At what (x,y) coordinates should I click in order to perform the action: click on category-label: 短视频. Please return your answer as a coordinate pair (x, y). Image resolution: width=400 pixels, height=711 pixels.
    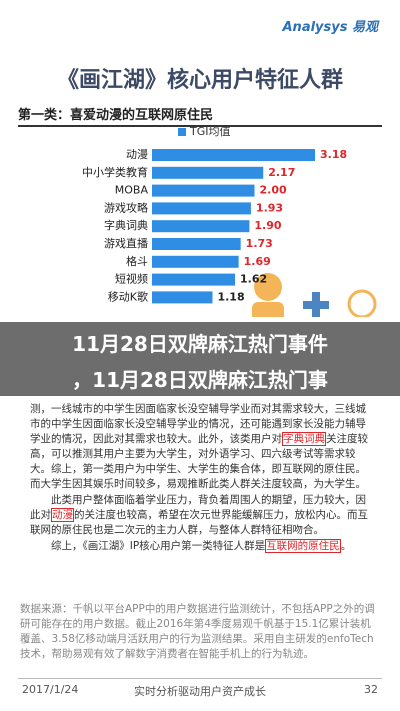
    Looking at the image, I should click on (131, 279).